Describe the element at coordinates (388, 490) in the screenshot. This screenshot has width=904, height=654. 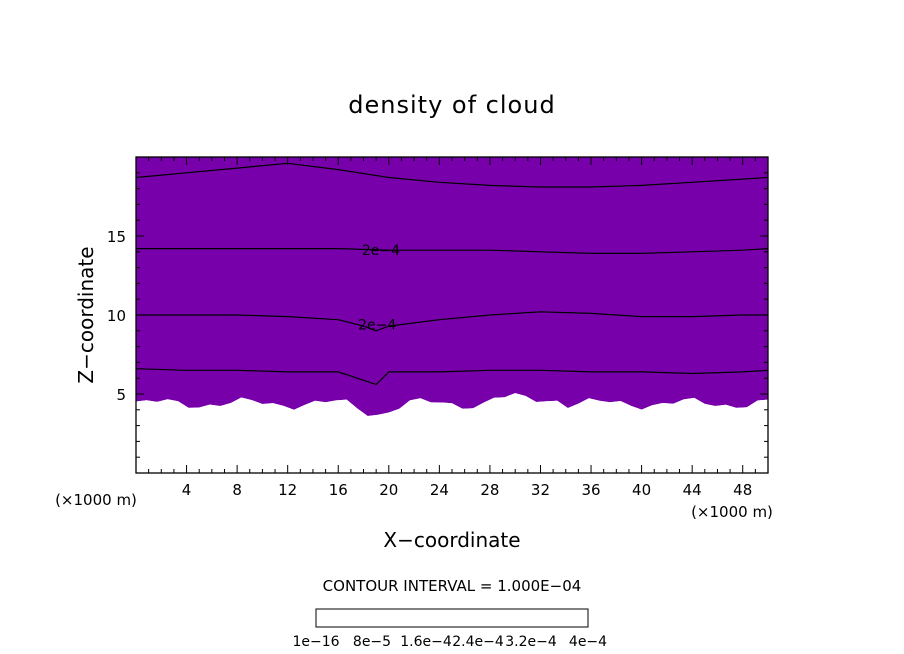
I see `x-tick-label: 20` at that location.